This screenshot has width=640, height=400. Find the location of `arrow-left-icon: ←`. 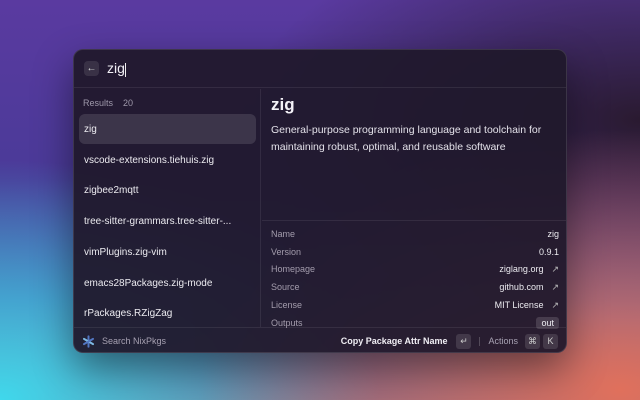

arrow-left-icon: ← is located at coordinates (91, 68).